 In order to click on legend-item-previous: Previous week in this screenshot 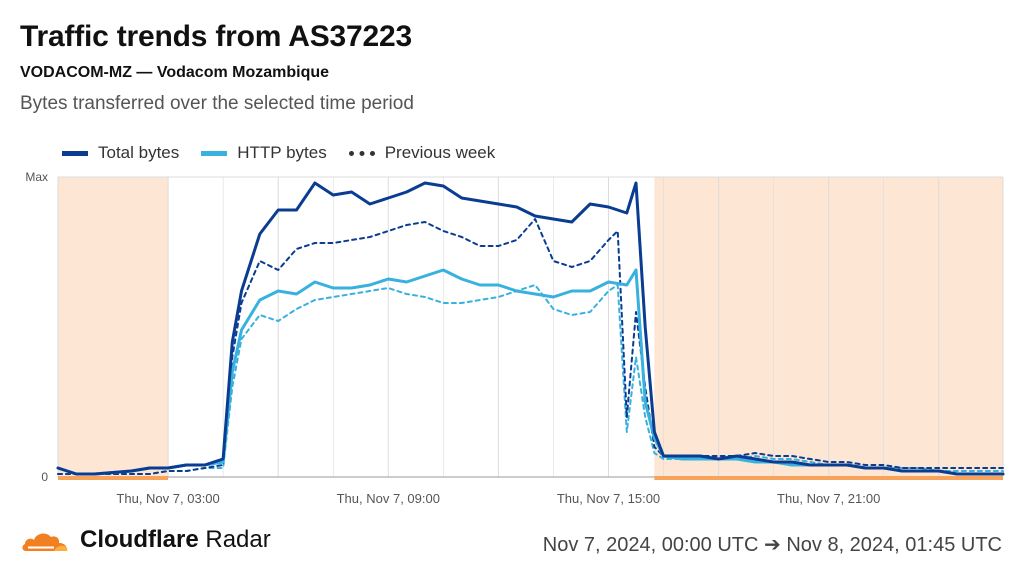, I will do `click(422, 153)`.